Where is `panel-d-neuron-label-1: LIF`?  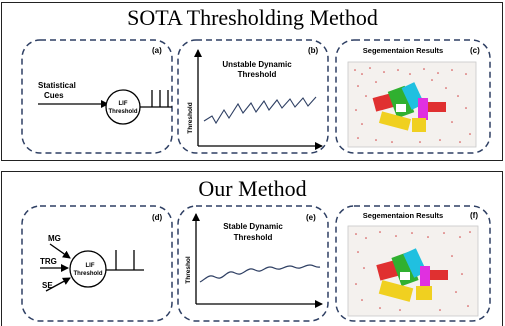 panel-d-neuron-label-1: LIF is located at coordinates (90, 266).